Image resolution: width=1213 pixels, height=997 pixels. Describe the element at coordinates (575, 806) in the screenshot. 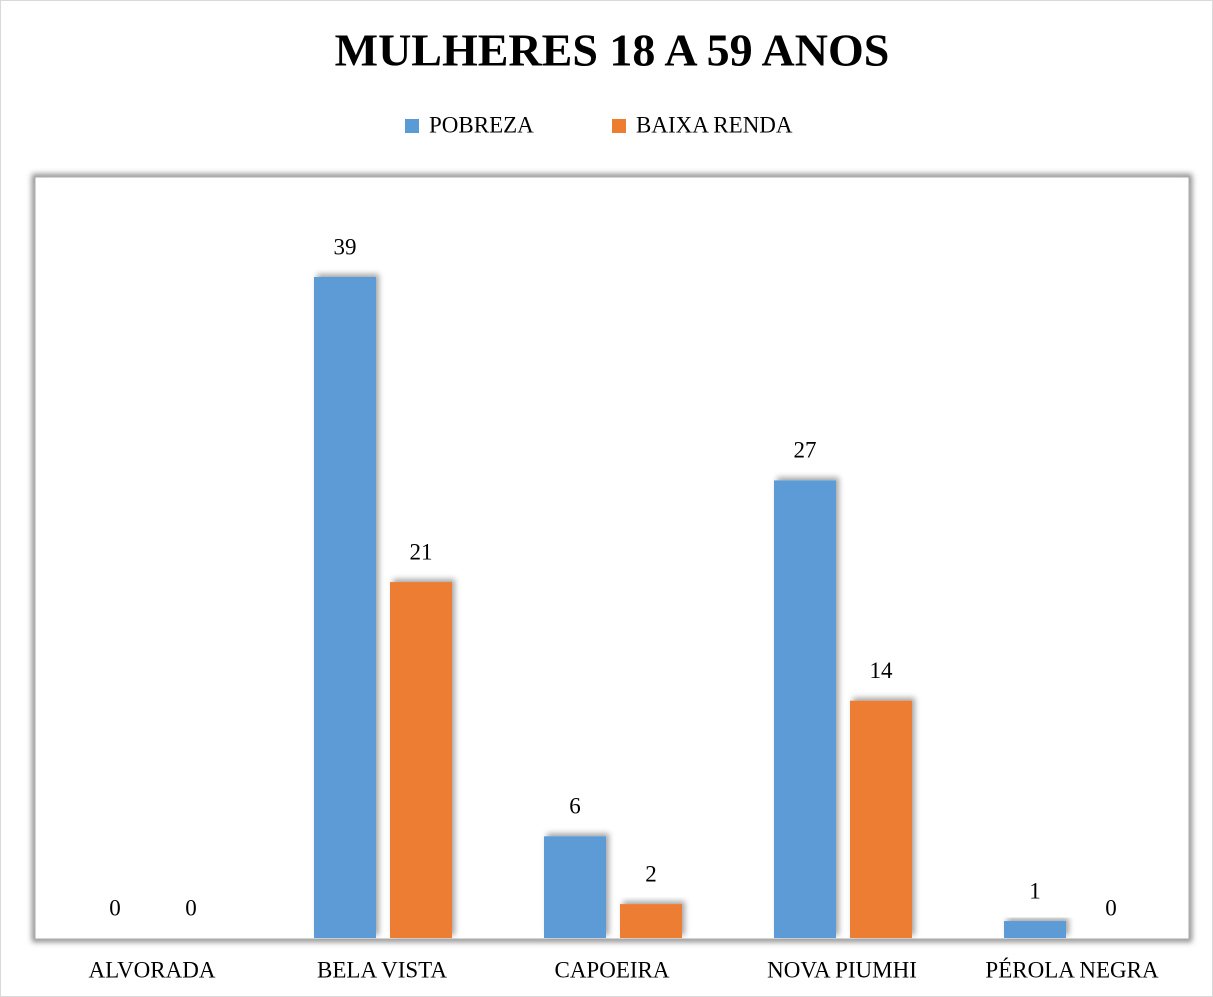

I see `data-label: 6` at that location.